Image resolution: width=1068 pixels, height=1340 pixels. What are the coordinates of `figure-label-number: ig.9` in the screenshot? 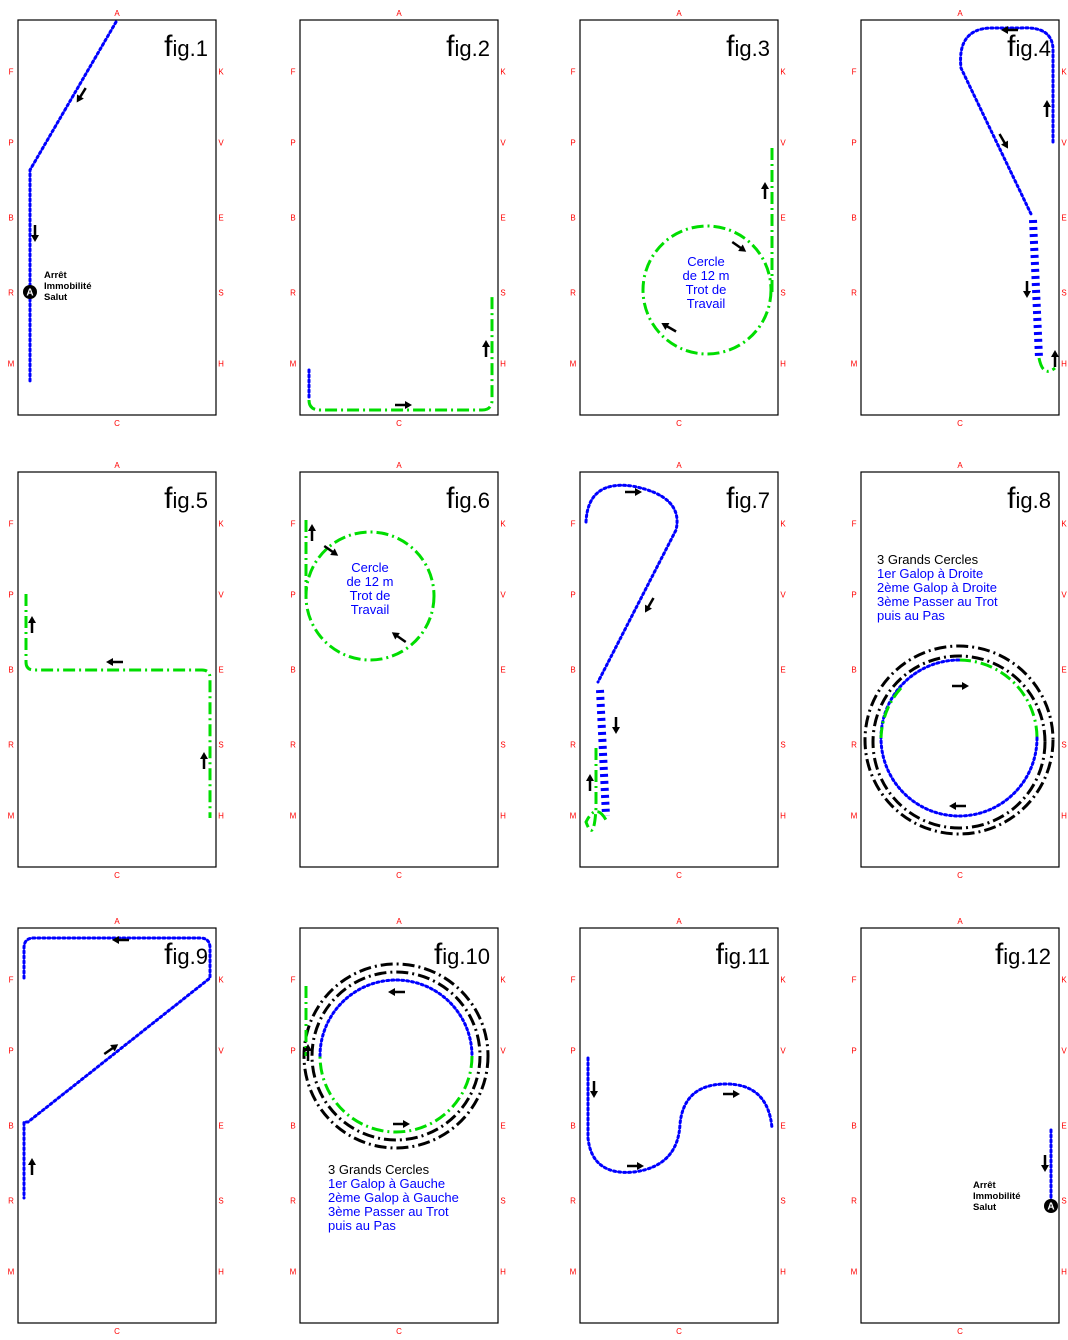 It's located at (190, 956).